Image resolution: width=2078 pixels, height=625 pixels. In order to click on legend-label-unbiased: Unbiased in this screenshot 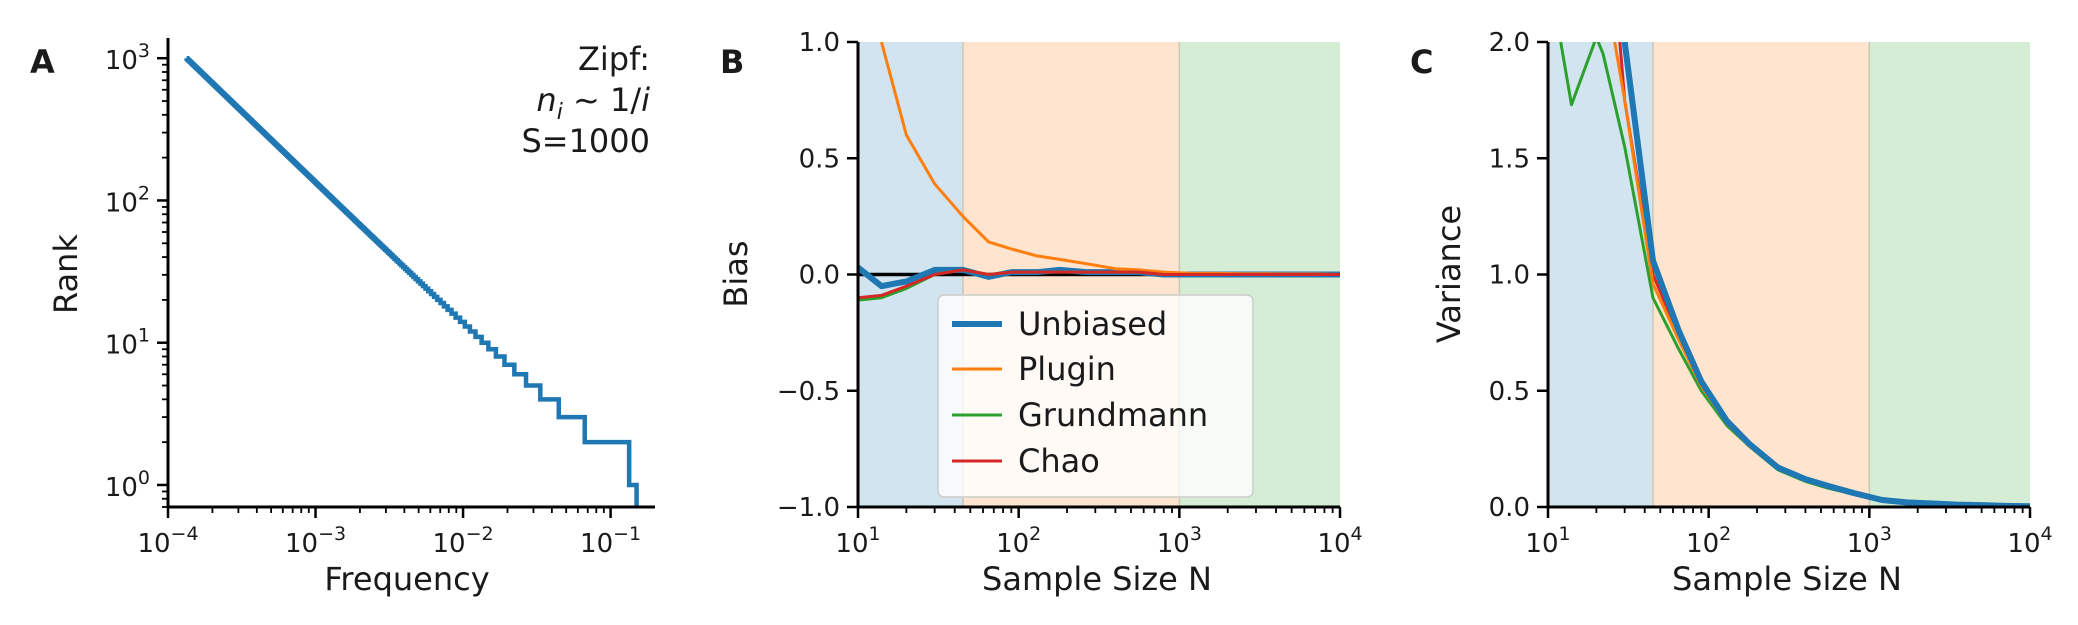, I will do `click(1092, 324)`.